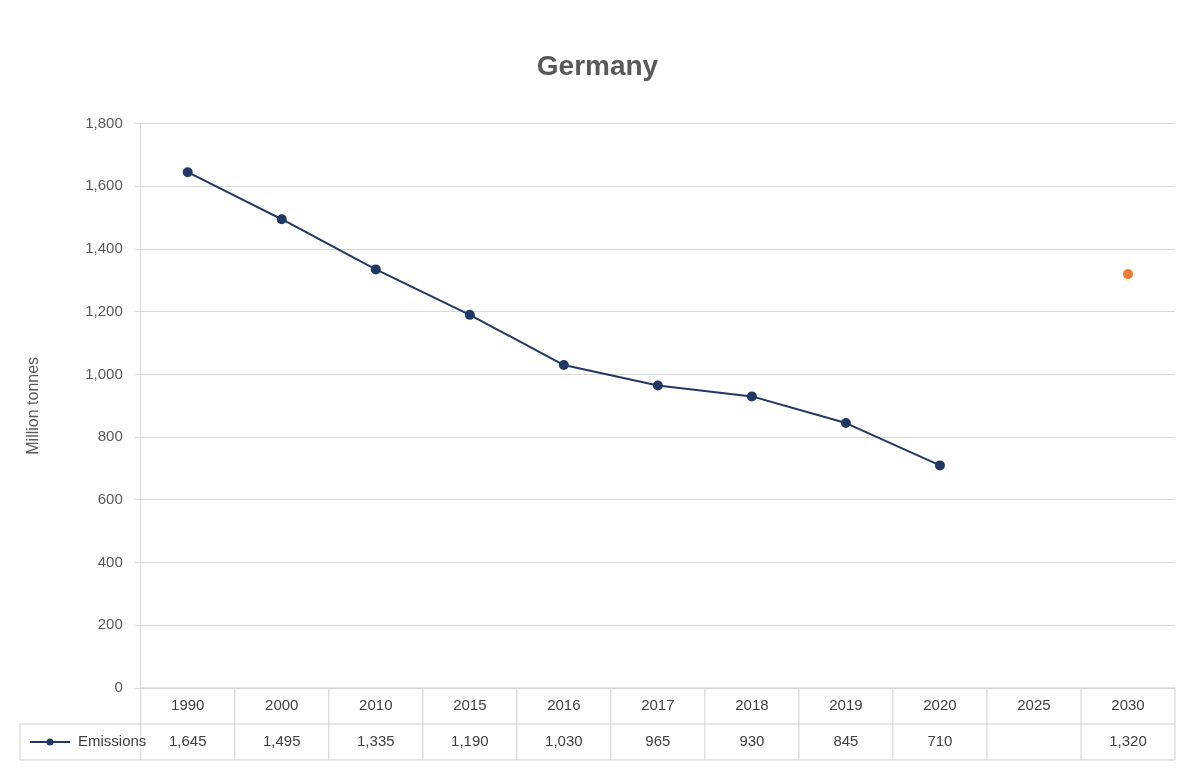 The image size is (1192, 772). I want to click on y-tick-label: 200, so click(110, 624).